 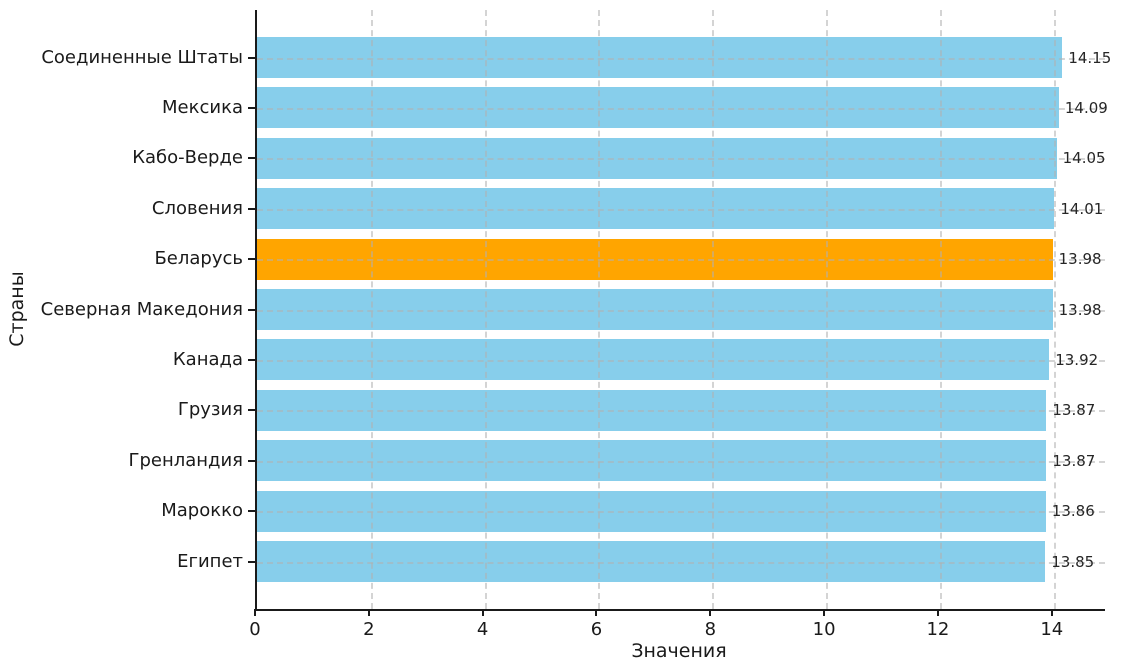 I want to click on value-label: 13.85, so click(x=1073, y=561).